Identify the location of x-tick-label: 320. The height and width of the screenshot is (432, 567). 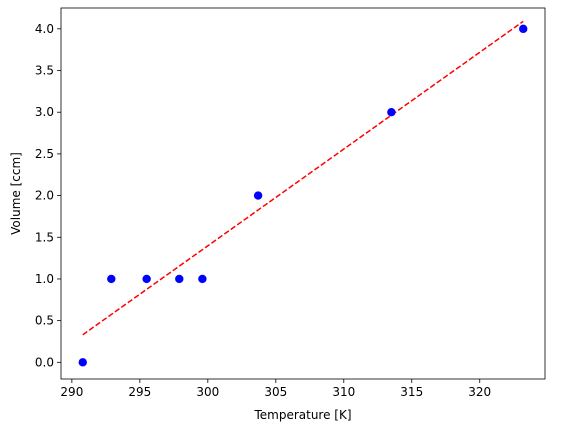
(479, 392).